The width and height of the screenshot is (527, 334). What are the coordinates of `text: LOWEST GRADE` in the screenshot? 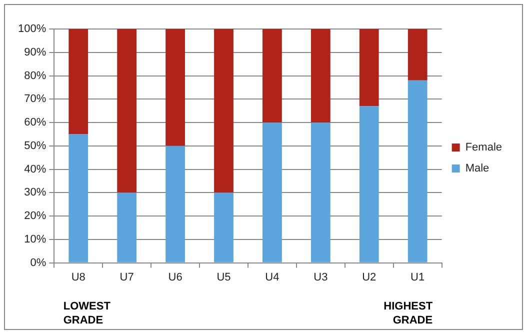 It's located at (87, 313).